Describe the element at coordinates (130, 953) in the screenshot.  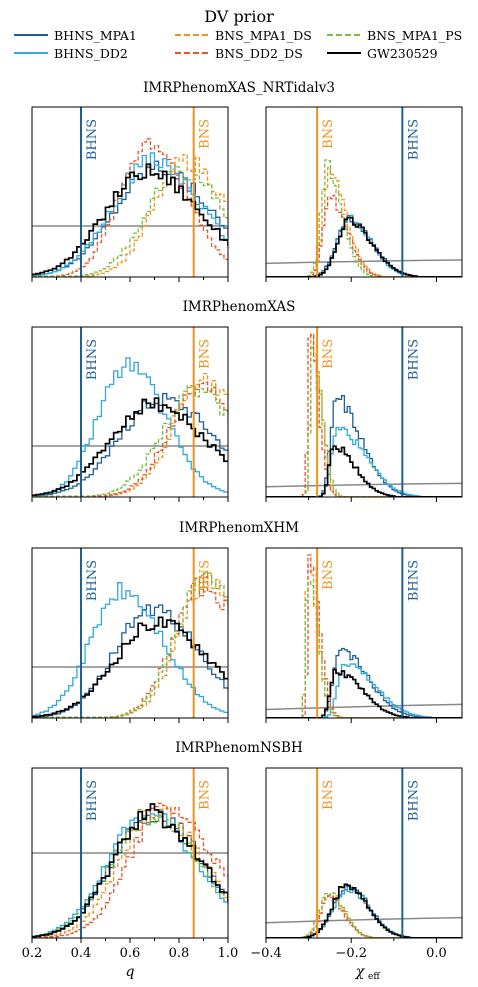
I see `x-tick-label: 0.6` at that location.